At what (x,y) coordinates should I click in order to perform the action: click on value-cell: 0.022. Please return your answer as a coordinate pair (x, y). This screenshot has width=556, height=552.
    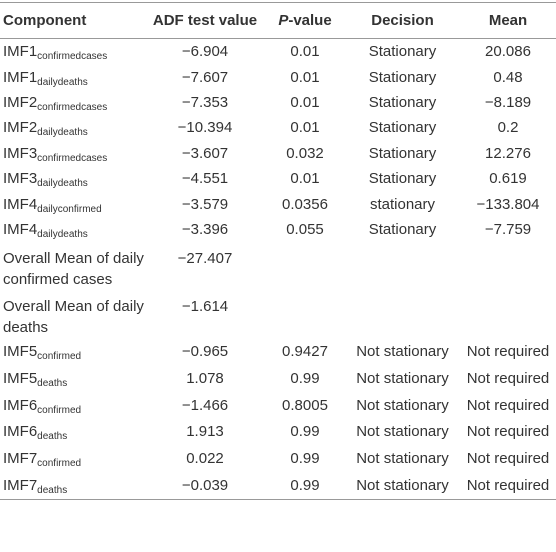
    Looking at the image, I should click on (205, 459).